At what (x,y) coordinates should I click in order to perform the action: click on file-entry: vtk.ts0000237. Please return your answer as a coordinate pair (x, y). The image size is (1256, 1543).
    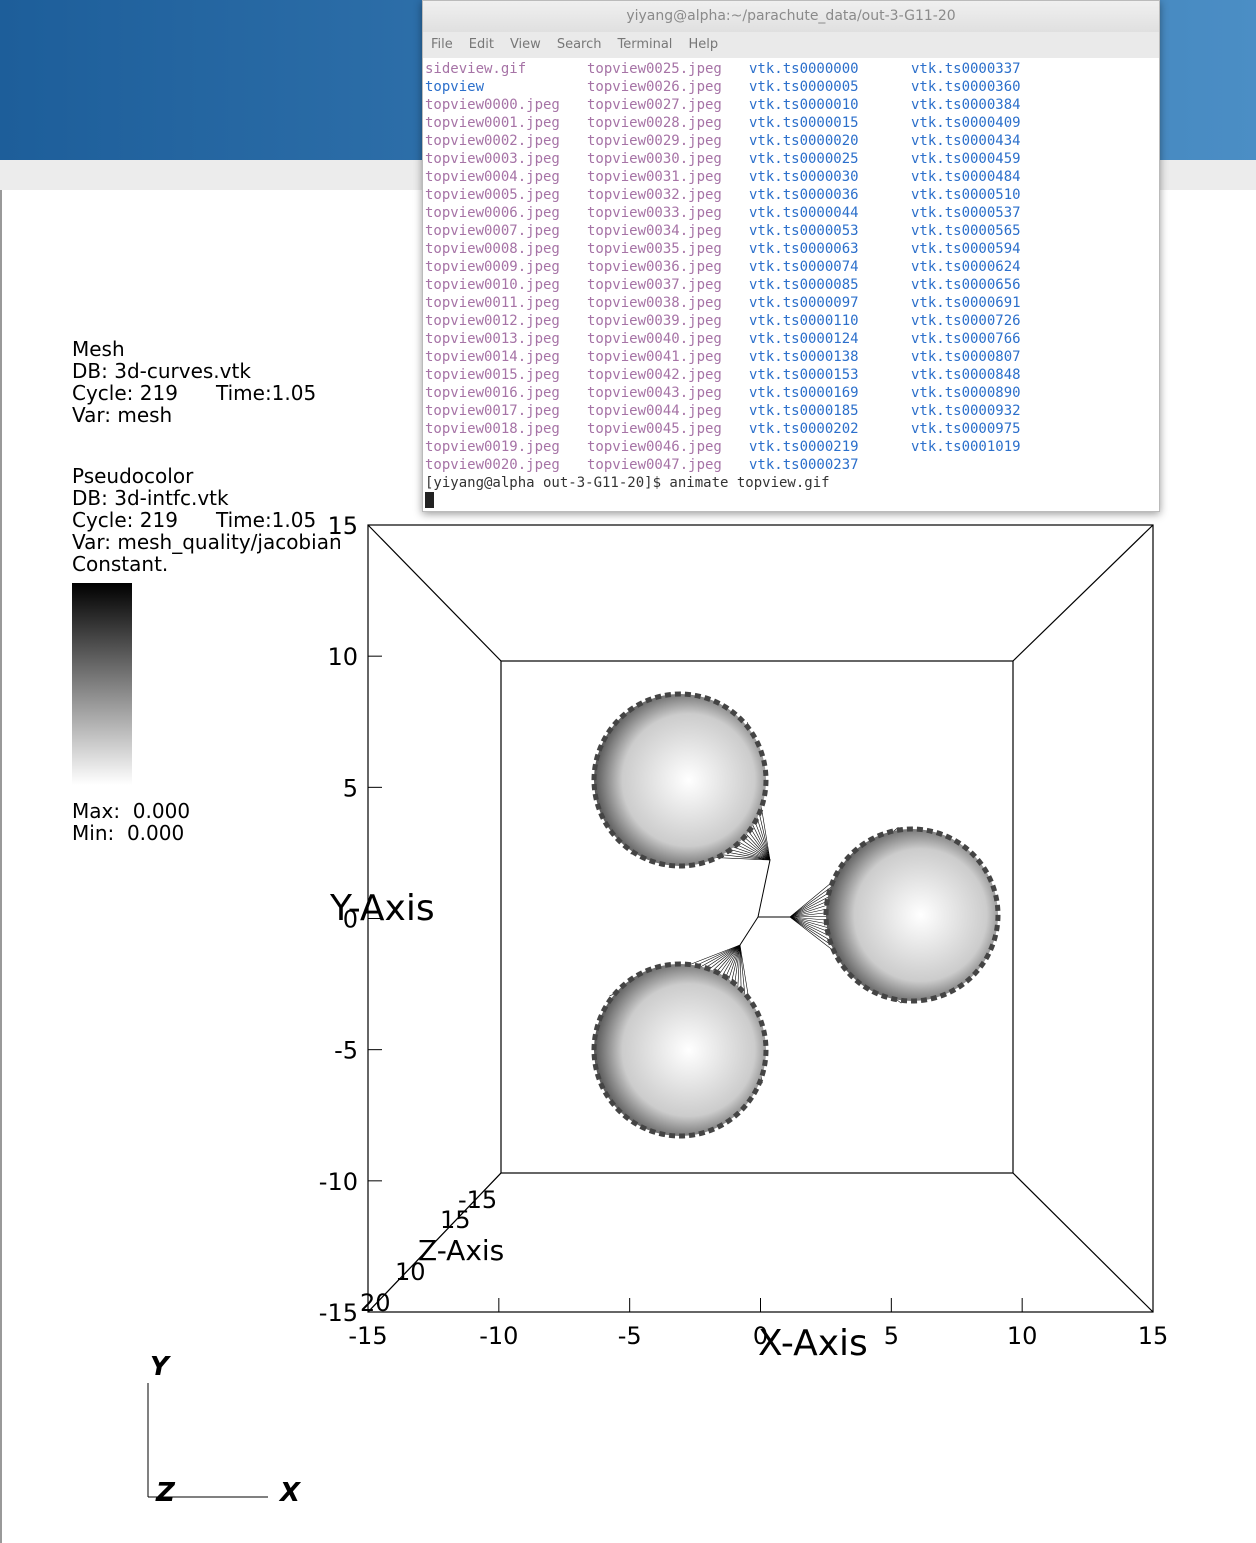
    Looking at the image, I should click on (804, 465).